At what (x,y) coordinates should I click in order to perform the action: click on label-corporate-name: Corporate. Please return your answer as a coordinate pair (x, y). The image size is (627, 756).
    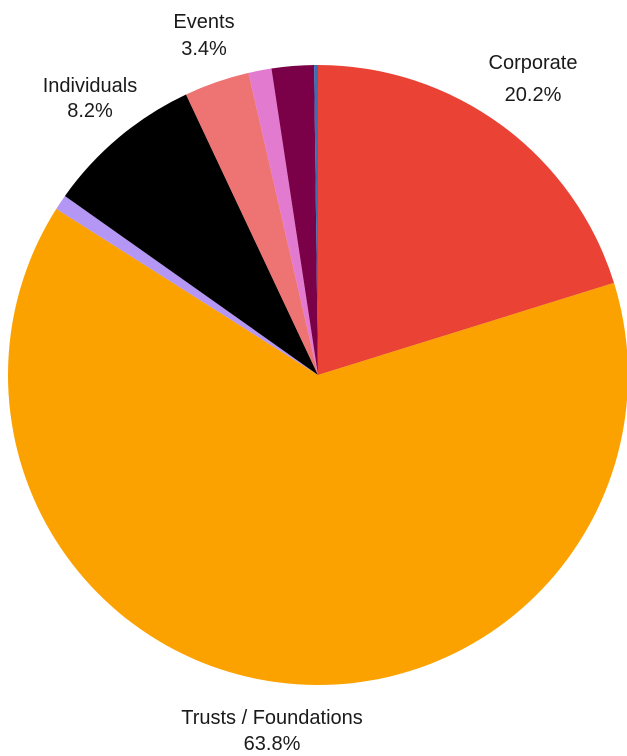
    Looking at the image, I should click on (533, 63).